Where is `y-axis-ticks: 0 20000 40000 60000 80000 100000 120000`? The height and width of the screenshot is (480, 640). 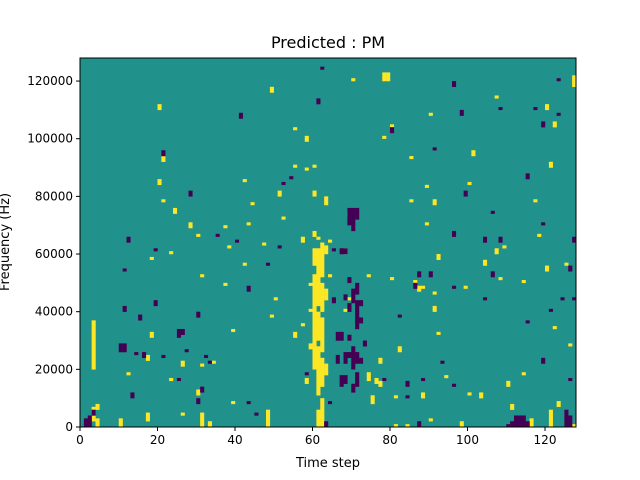 y-axis-ticks: 0 20000 40000 60000 80000 100000 120000 is located at coordinates (53, 254).